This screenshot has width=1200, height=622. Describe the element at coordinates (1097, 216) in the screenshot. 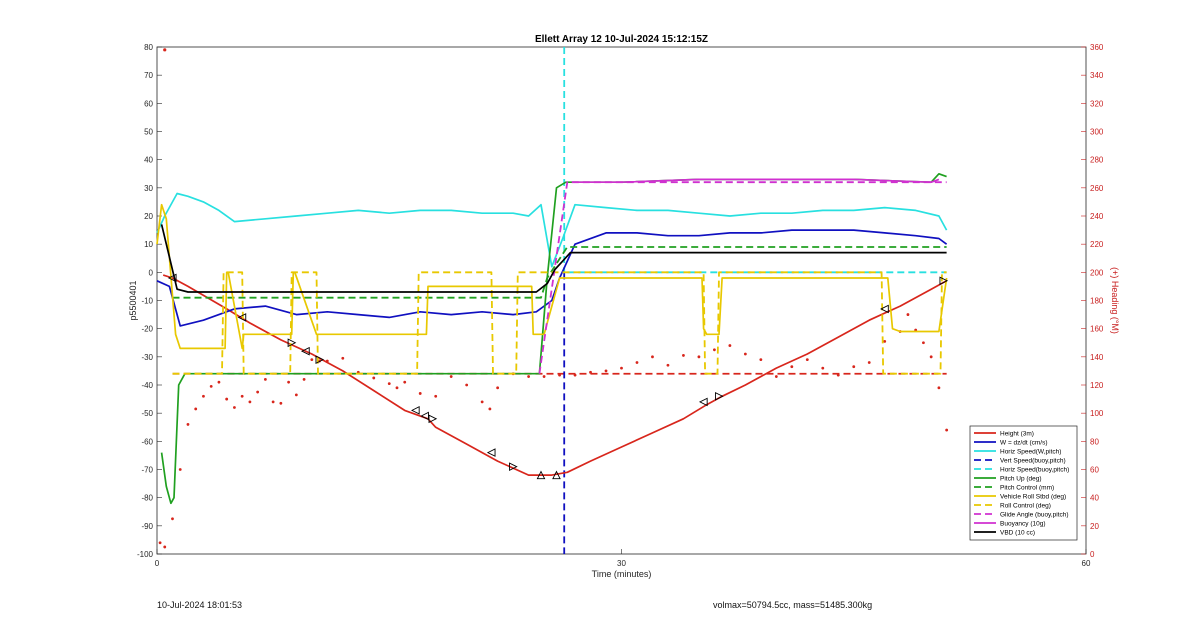

I see `y2-tick-label: 240` at that location.